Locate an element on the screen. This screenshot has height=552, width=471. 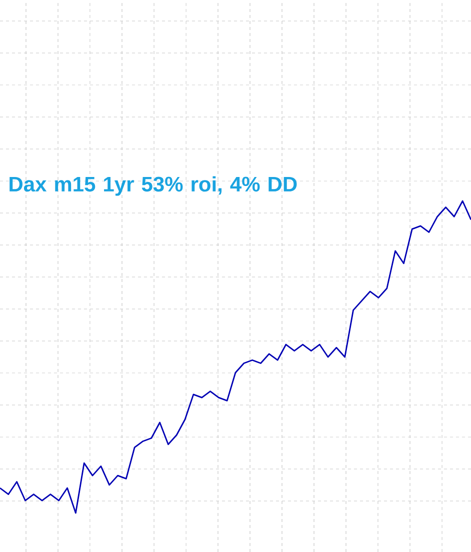
chart-title: Dax m15 1yr 53% roi, 4% DD is located at coordinates (153, 186).